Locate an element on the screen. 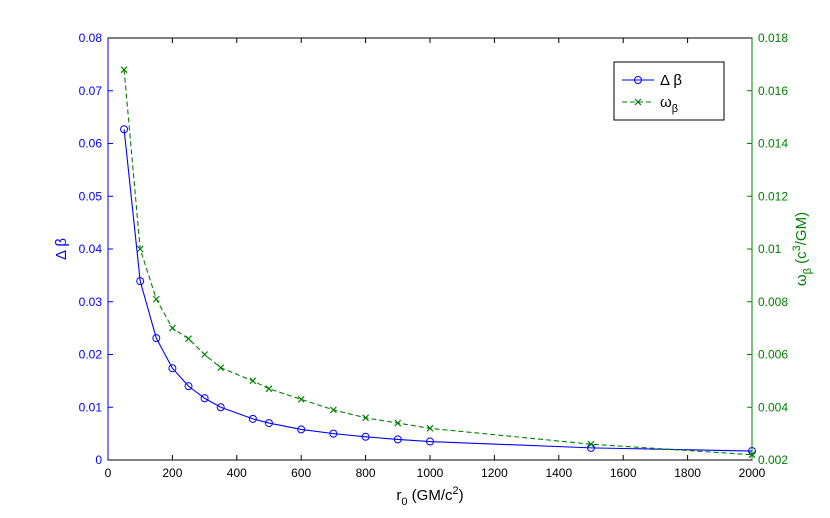 Image resolution: width=830 pixels, height=518 pixels. right-y-tick-label: 0.014 is located at coordinates (773, 144).